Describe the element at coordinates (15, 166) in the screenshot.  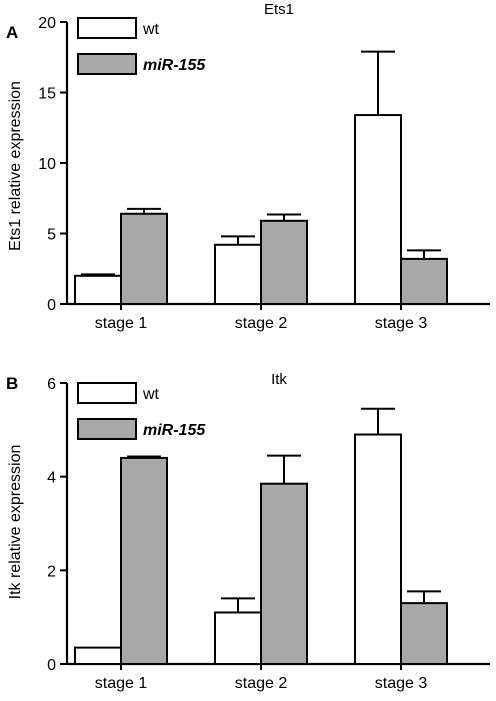
I see `y-axis-label: Ets1 relative expression` at that location.